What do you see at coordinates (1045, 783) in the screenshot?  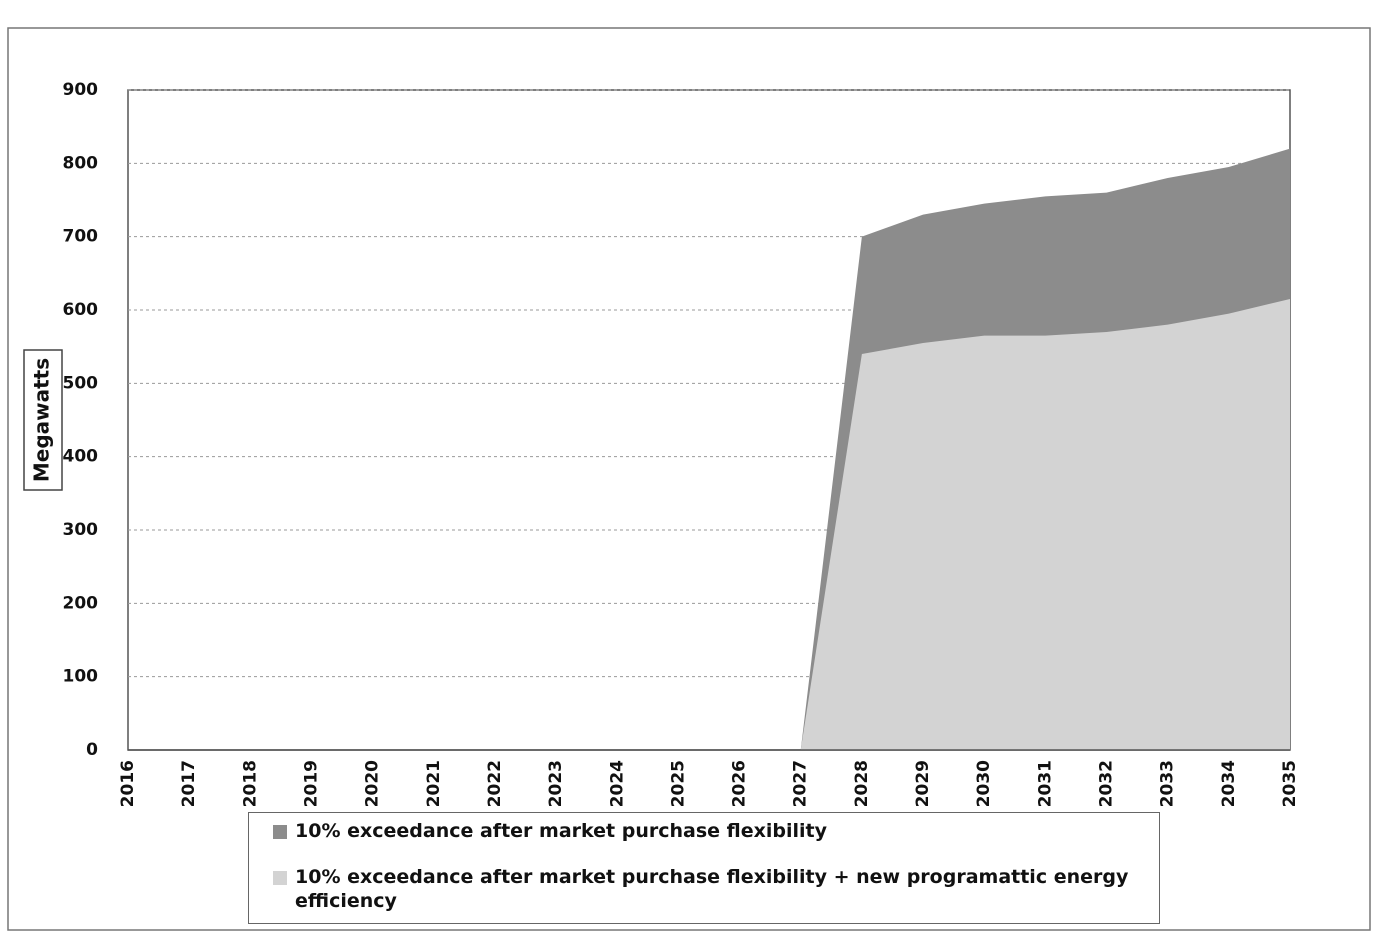 I see `x-tick-label: 2031` at bounding box center [1045, 783].